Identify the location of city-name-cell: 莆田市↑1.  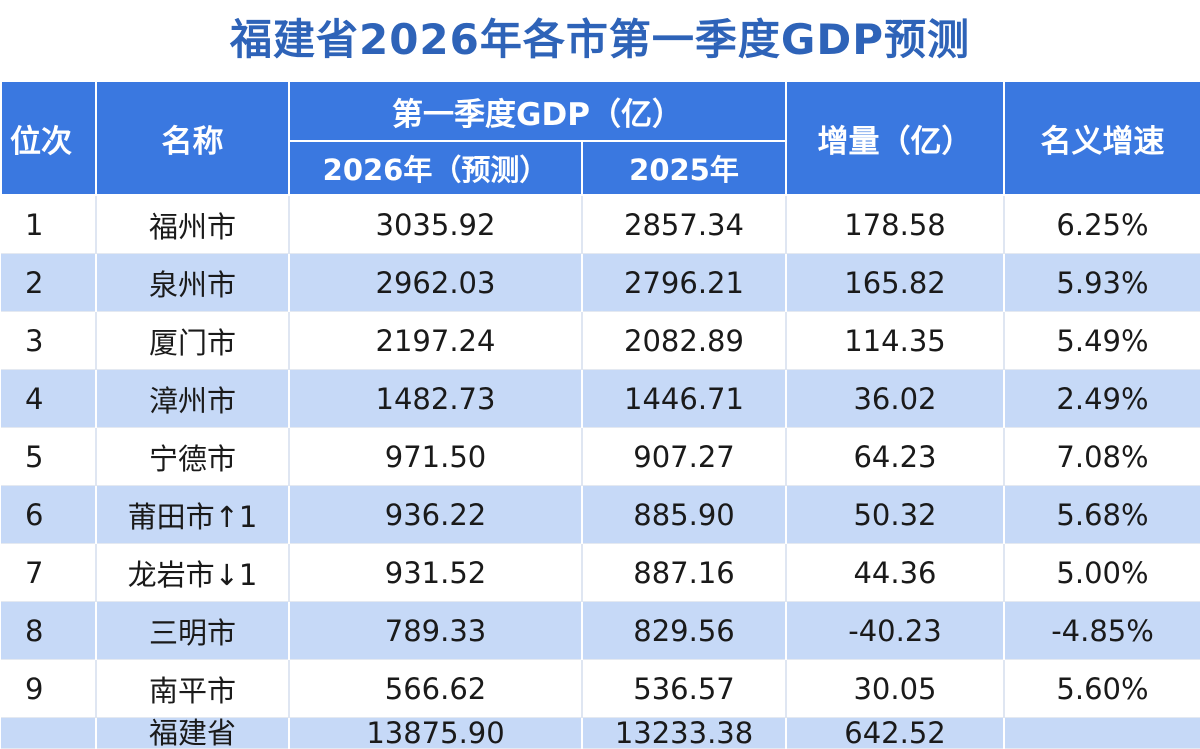
(193, 514).